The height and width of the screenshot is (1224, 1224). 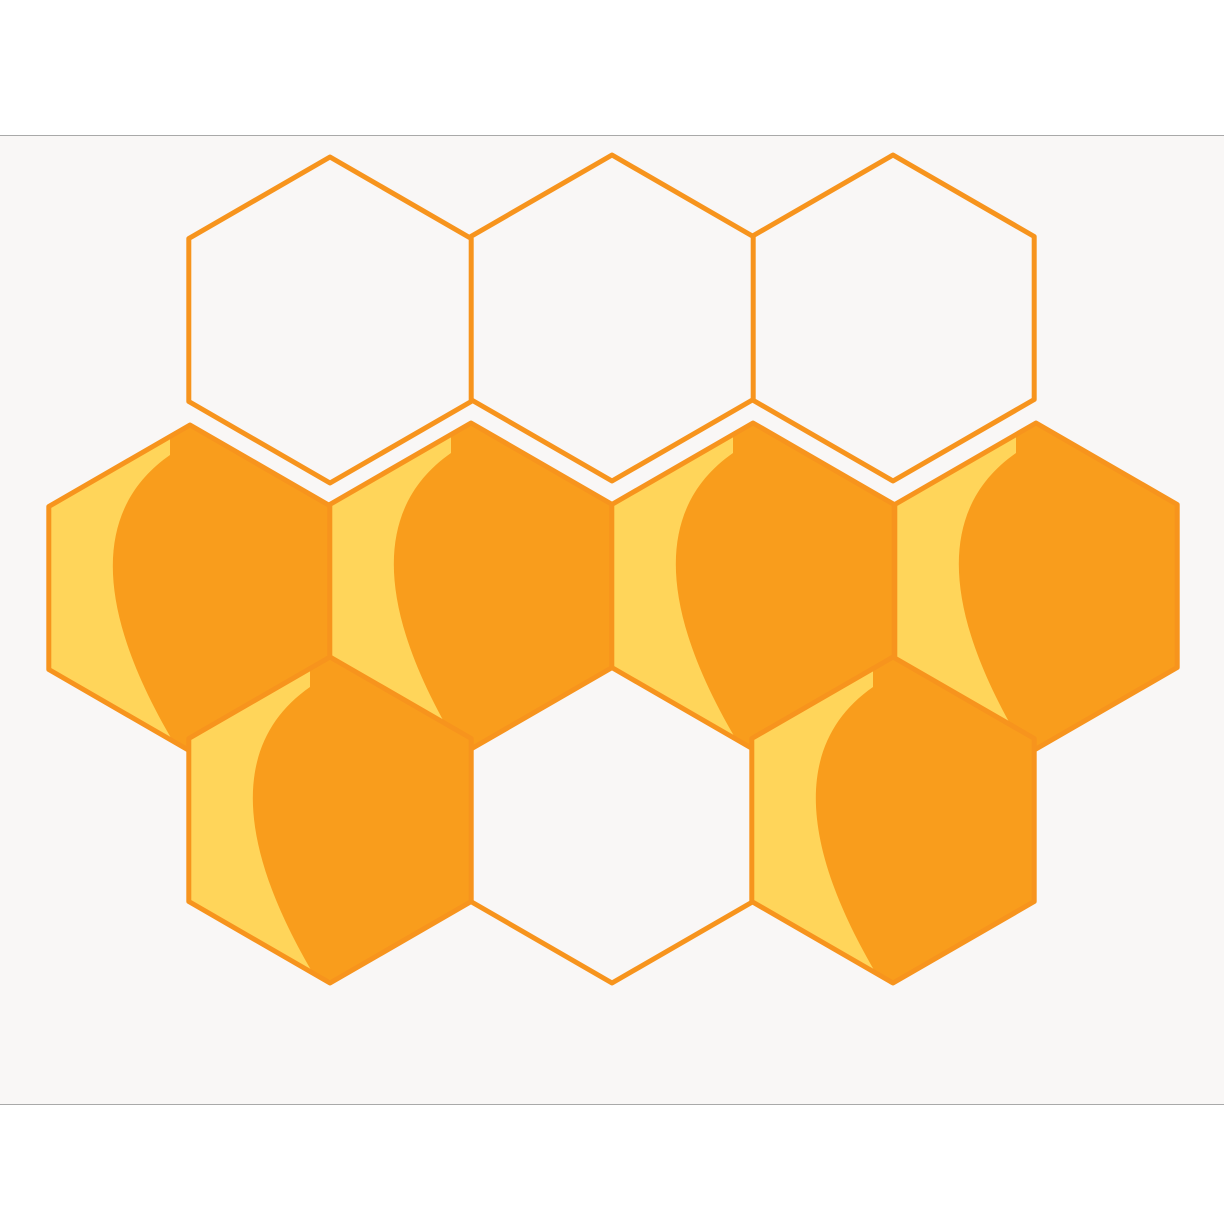 I want to click on empty-cell-top-center, so click(x=612, y=318).